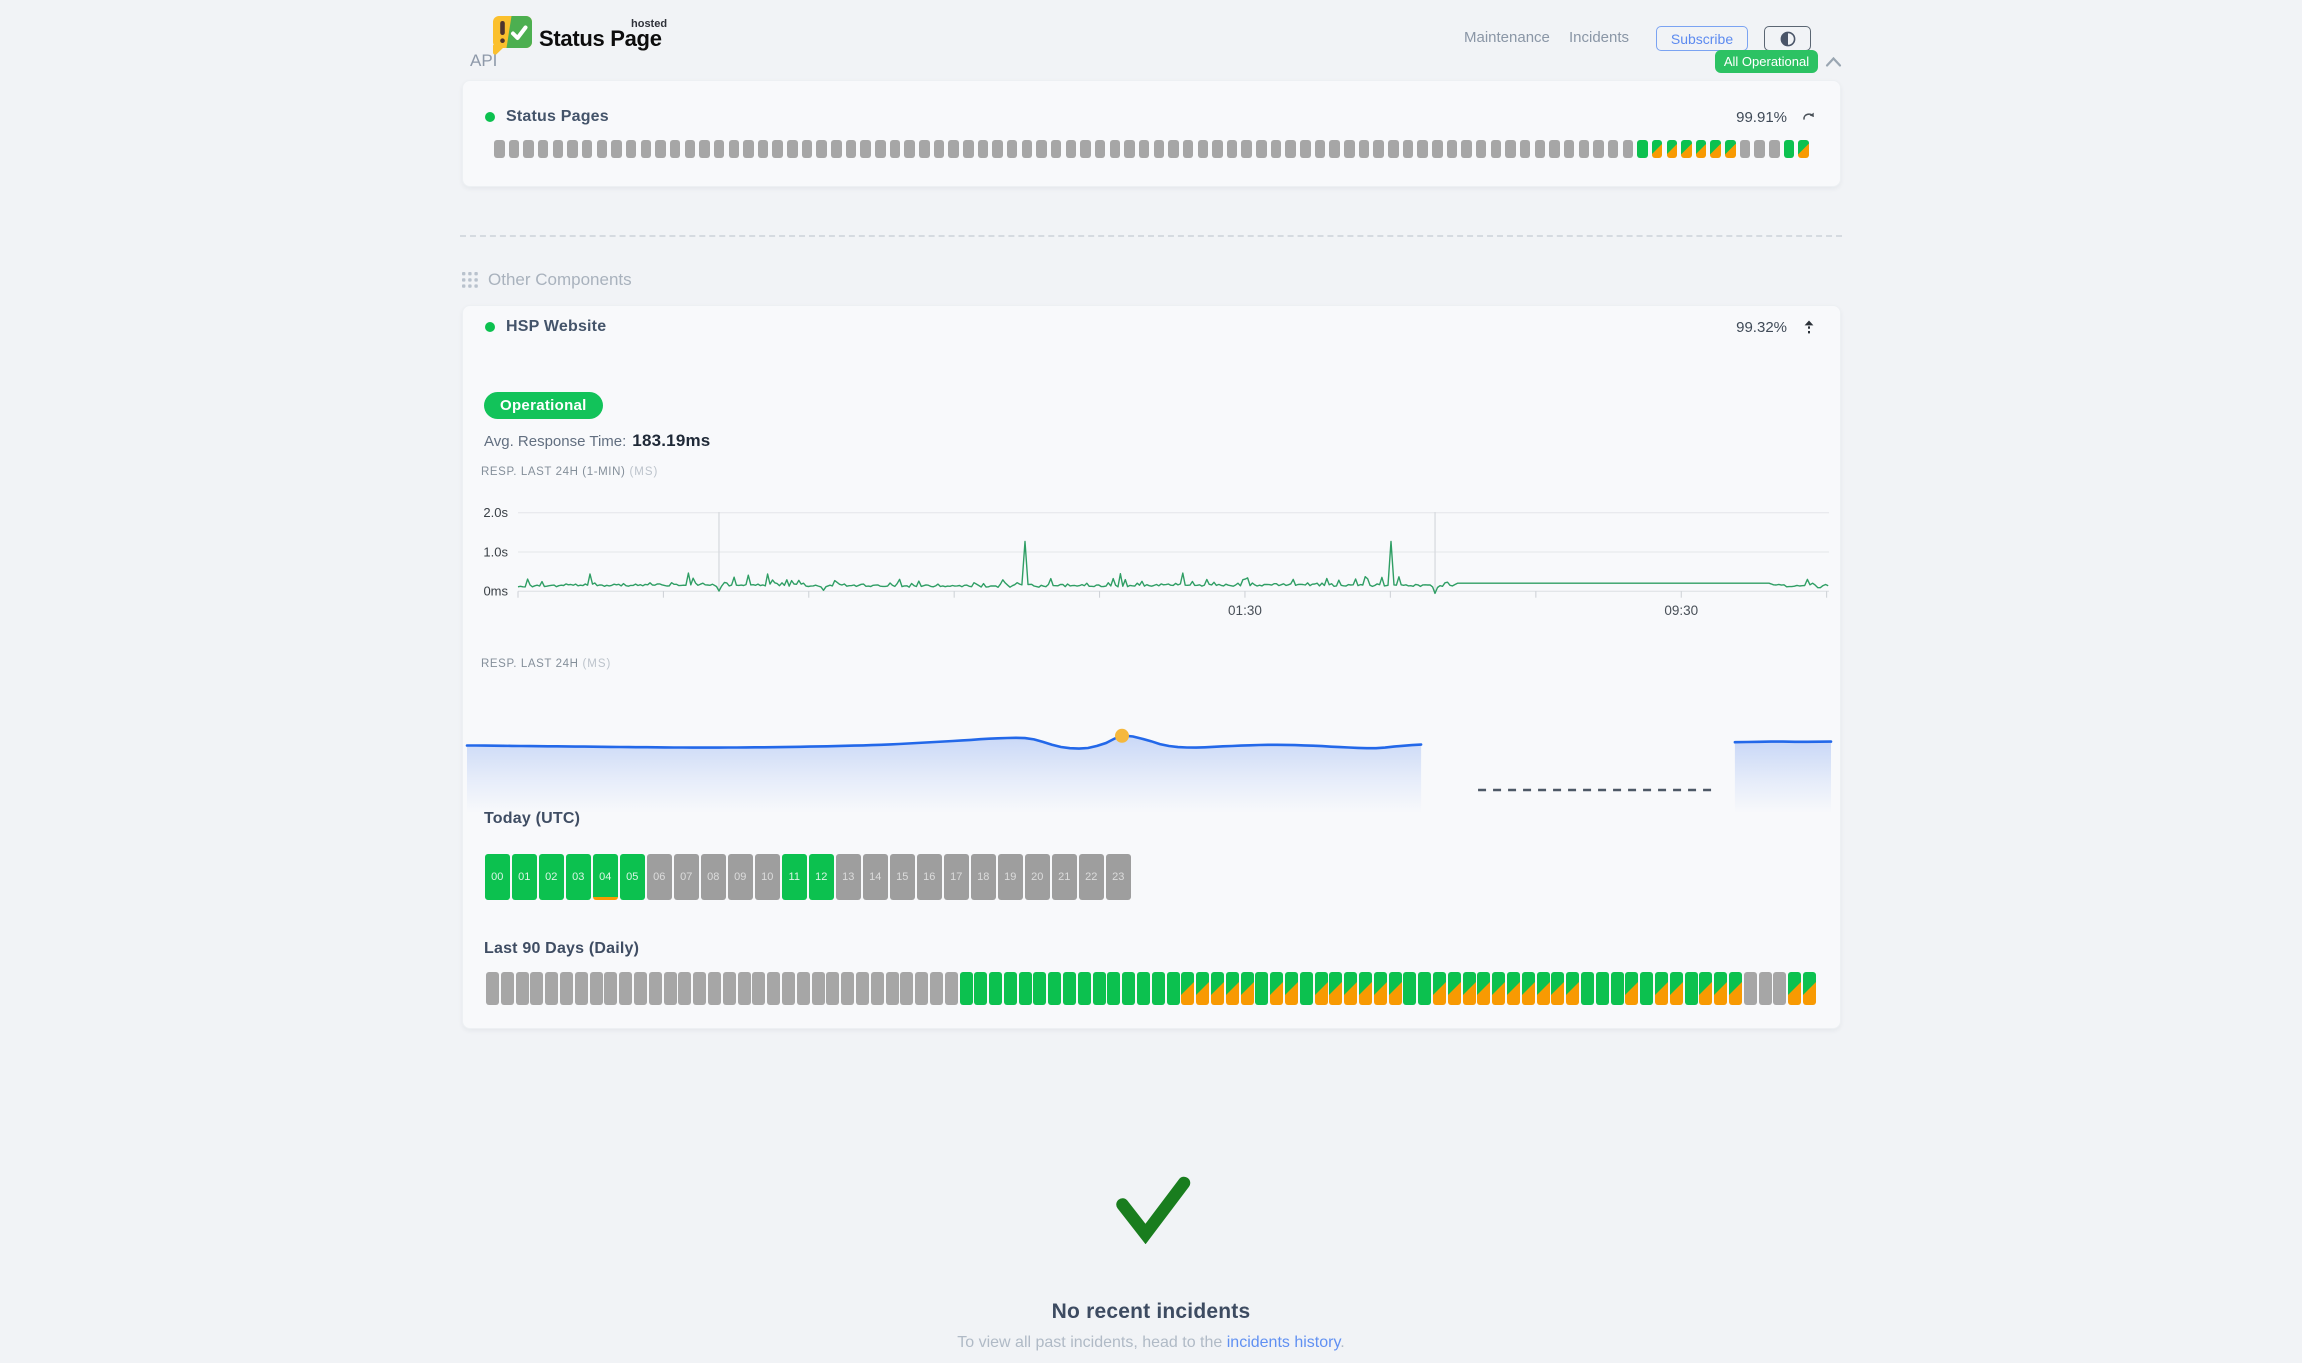 The image size is (2302, 1363). I want to click on logo: Status Page hosted, so click(579, 36).